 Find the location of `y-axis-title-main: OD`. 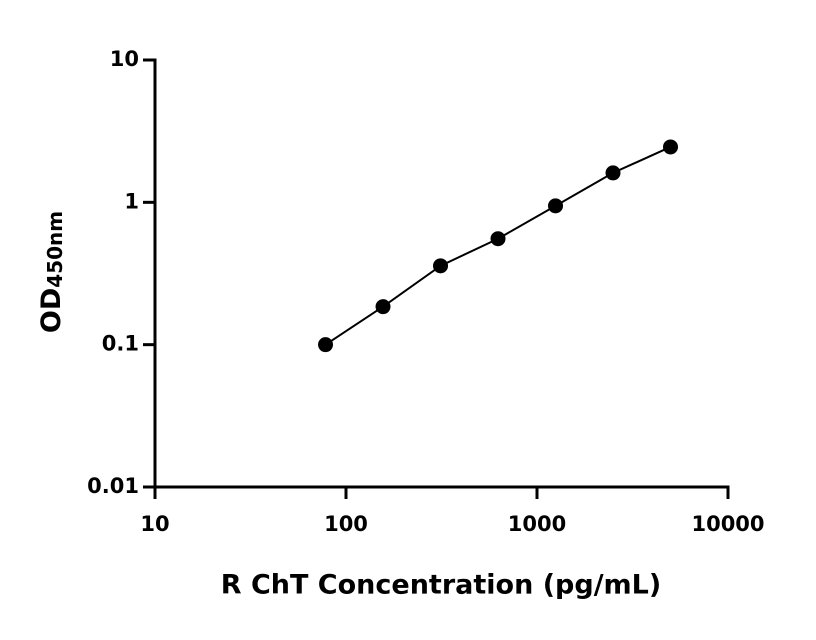

y-axis-title-main: OD is located at coordinates (51, 310).